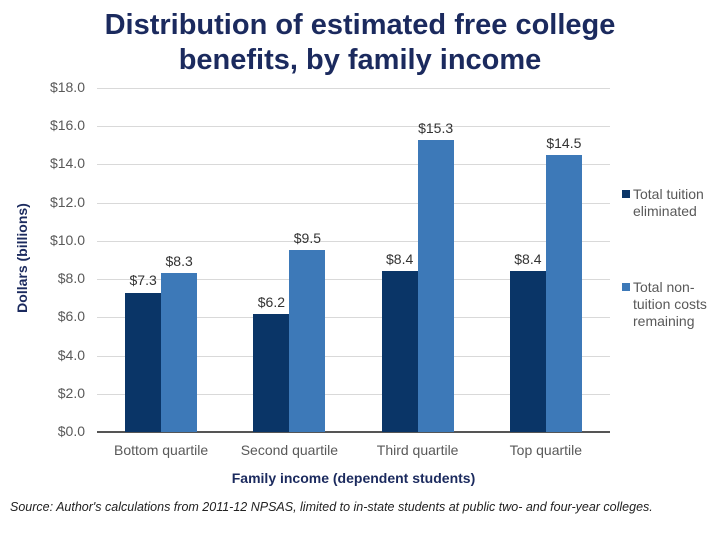 The height and width of the screenshot is (536, 720). Describe the element at coordinates (71, 316) in the screenshot. I see `y-tick-label: $6.0` at that location.